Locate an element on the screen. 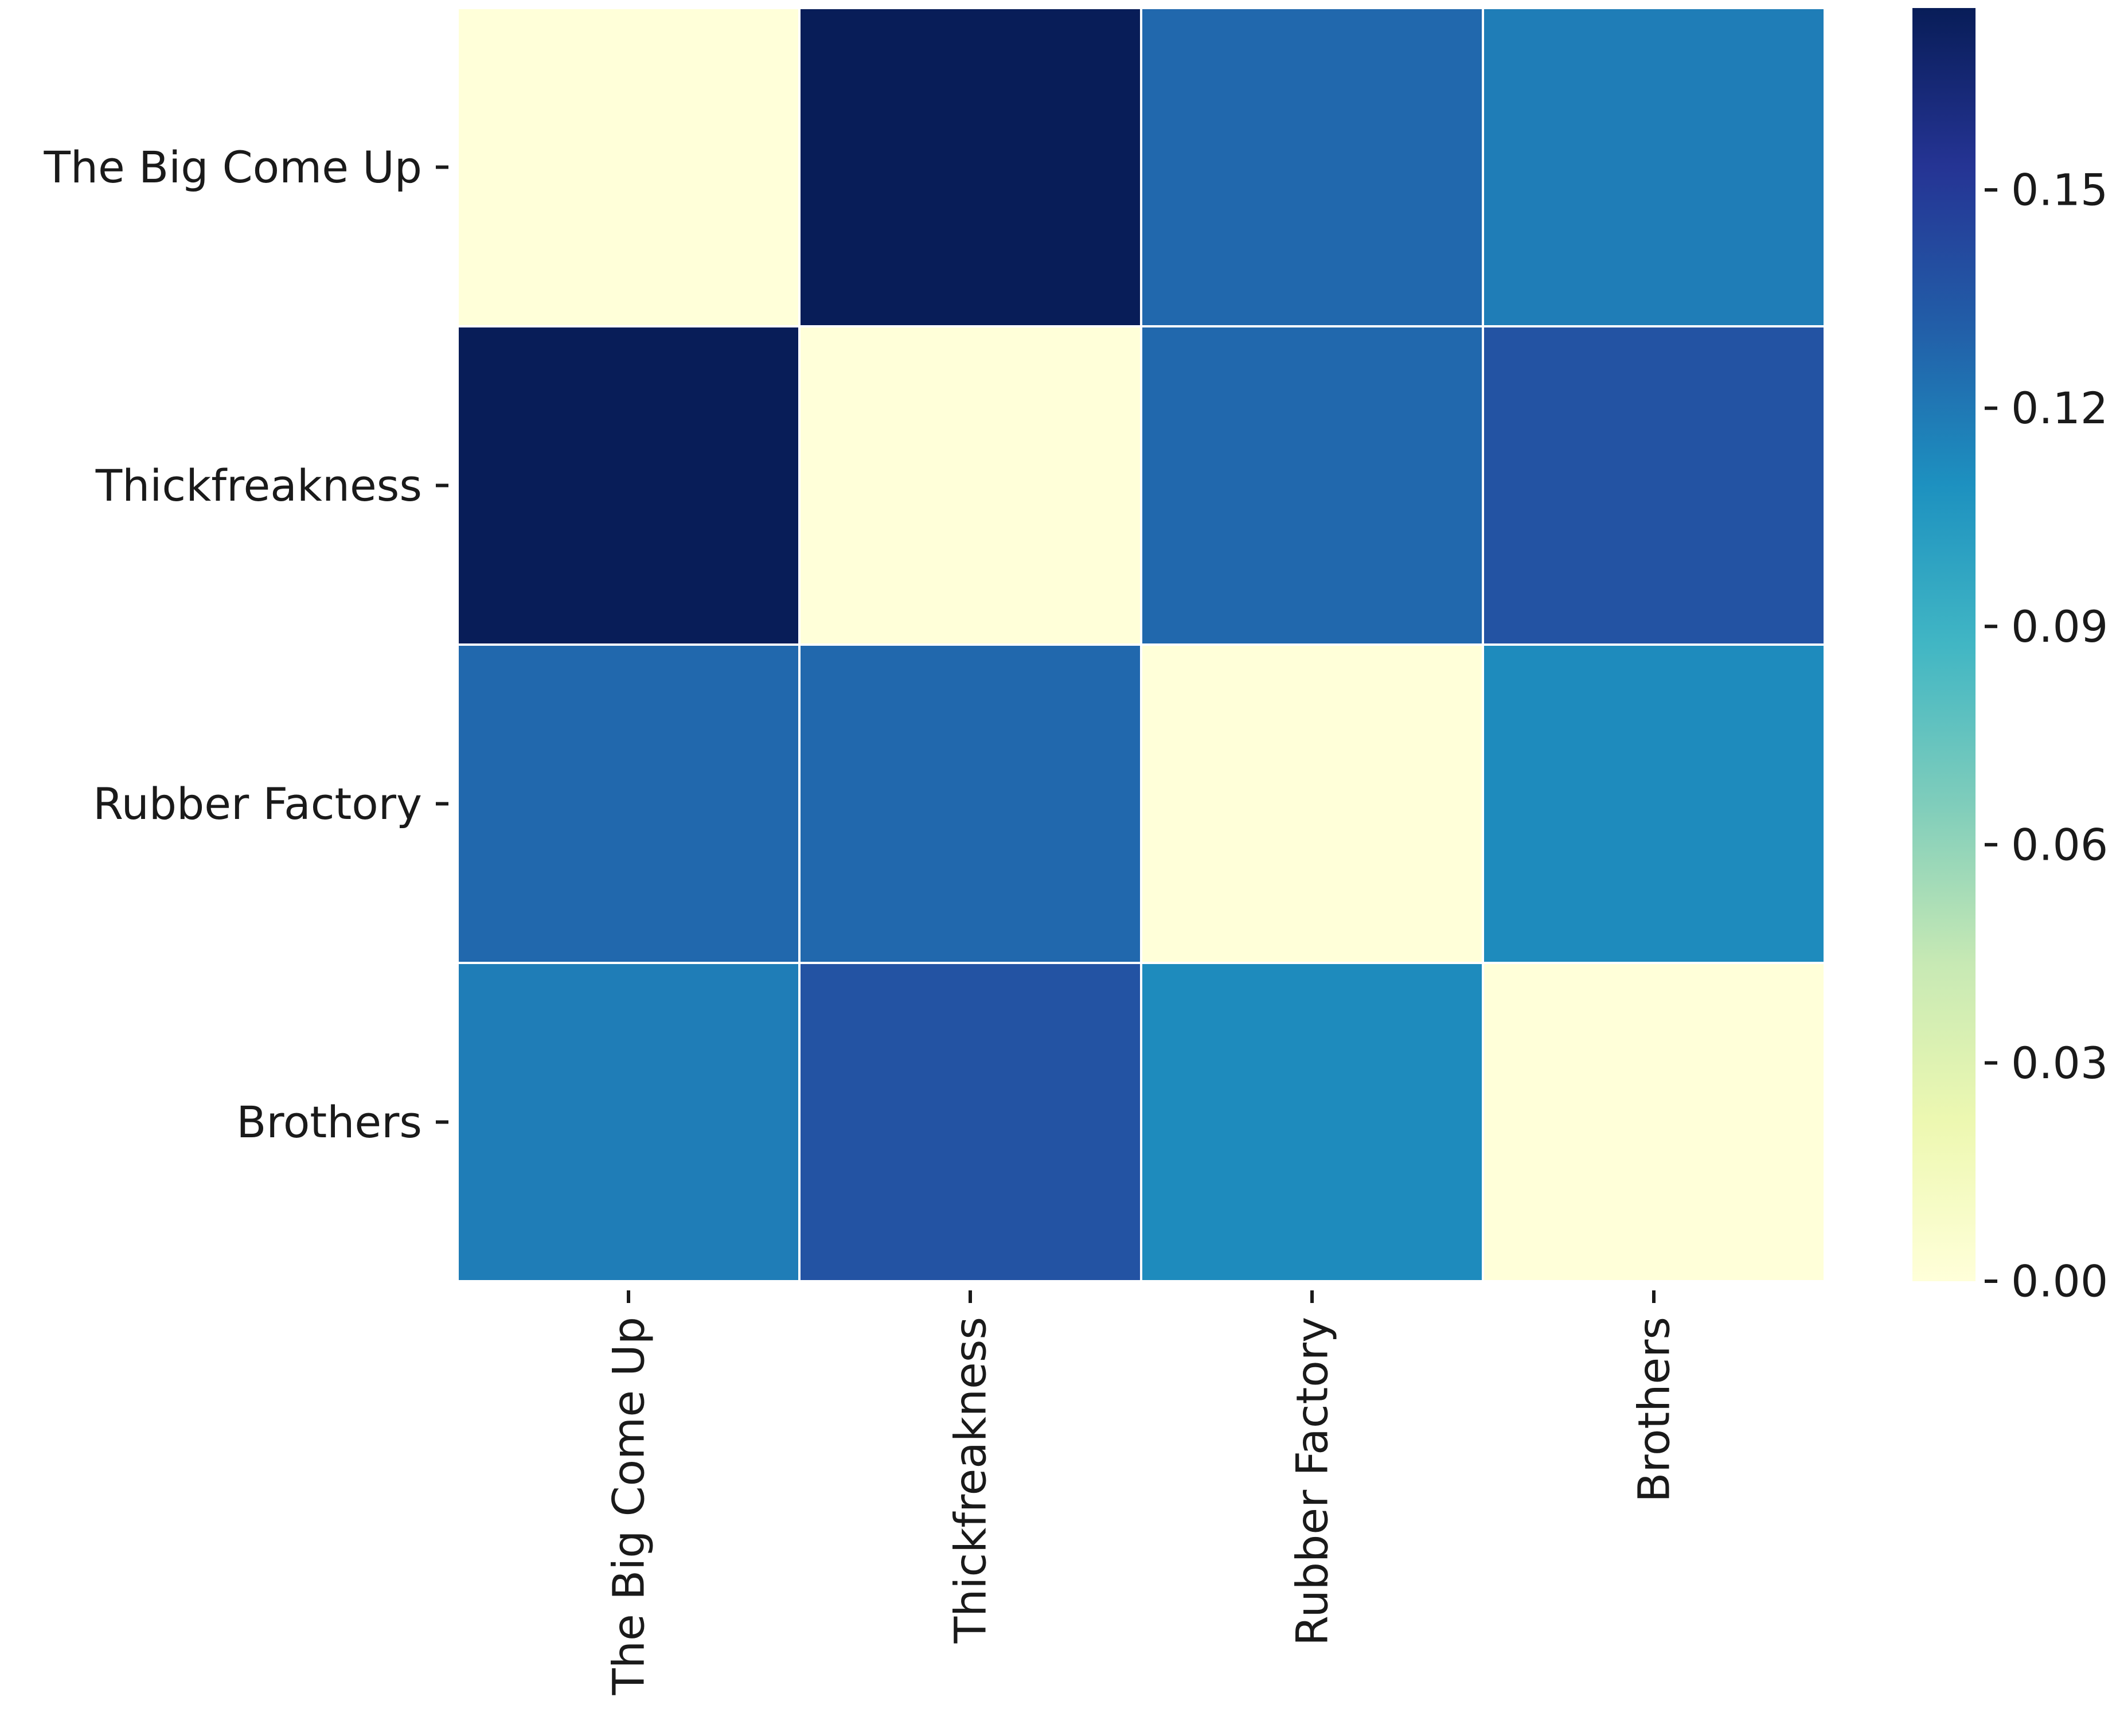  y-tick-label: The Big Come Up is located at coordinates (232, 167).